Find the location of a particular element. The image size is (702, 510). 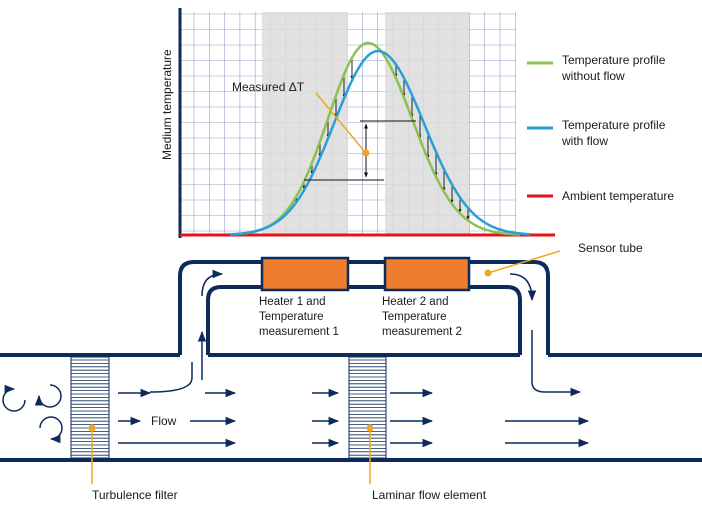

heater1-label-line3: measurement 1 is located at coordinates (299, 332).